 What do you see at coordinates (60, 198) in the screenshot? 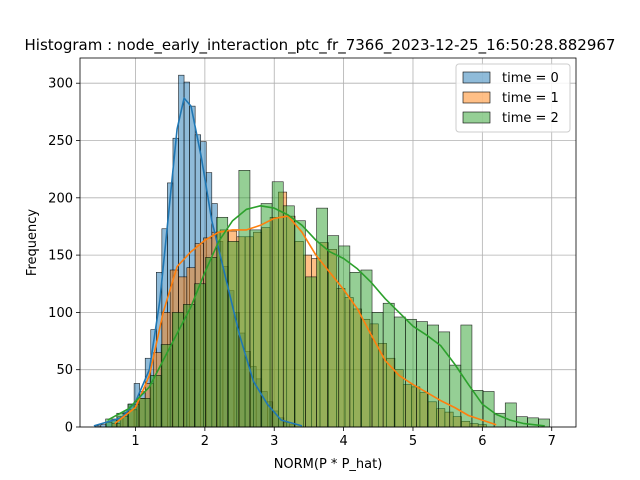
I see `y-tick-label: 200` at bounding box center [60, 198].